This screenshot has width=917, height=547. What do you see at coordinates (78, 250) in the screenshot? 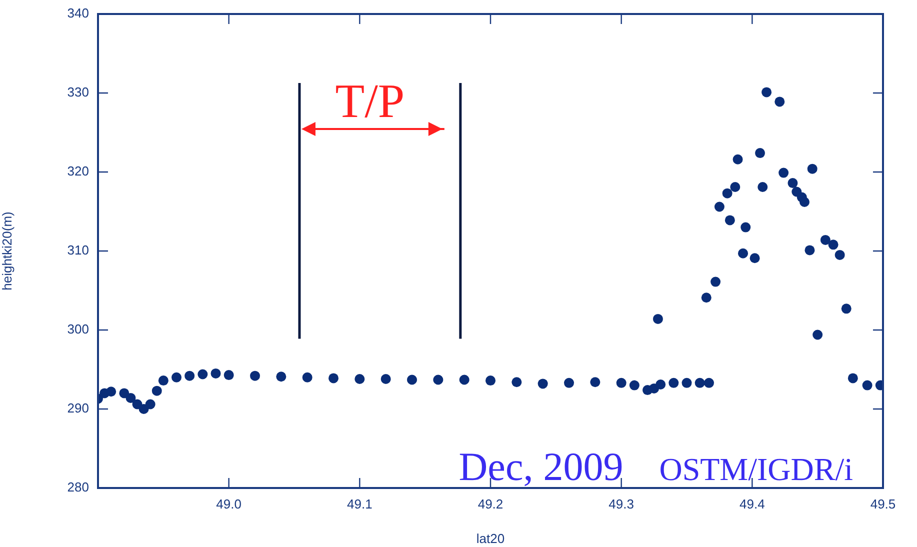
I see `y-tick-label: 310` at bounding box center [78, 250].